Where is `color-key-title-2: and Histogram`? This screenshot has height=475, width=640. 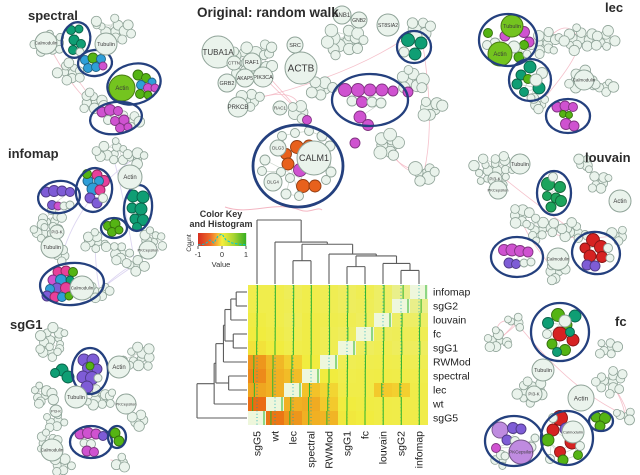
color-key-title-2: and Histogram is located at coordinates (220, 224).